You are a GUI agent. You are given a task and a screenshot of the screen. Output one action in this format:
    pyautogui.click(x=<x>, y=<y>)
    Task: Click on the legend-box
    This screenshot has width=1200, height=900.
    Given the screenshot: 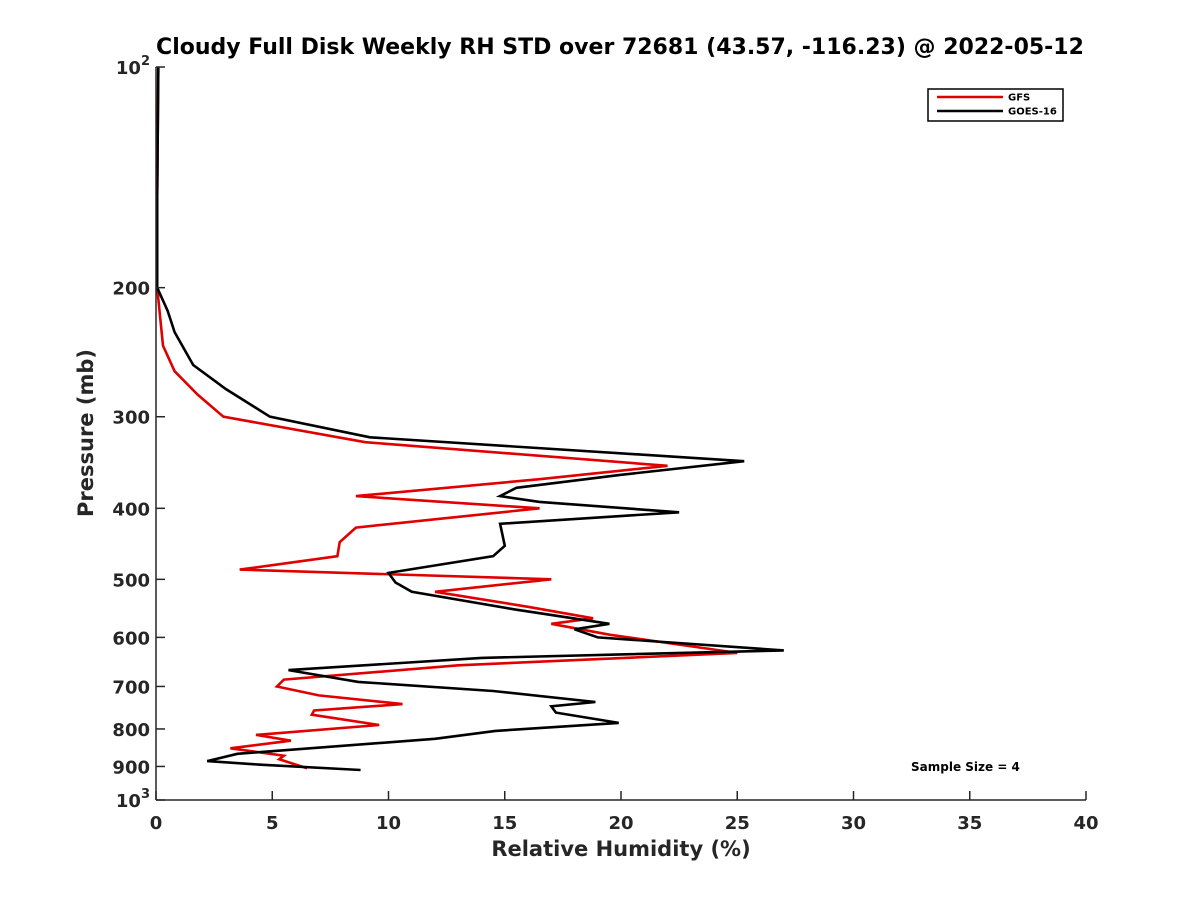 What is the action you would take?
    pyautogui.click(x=995, y=105)
    